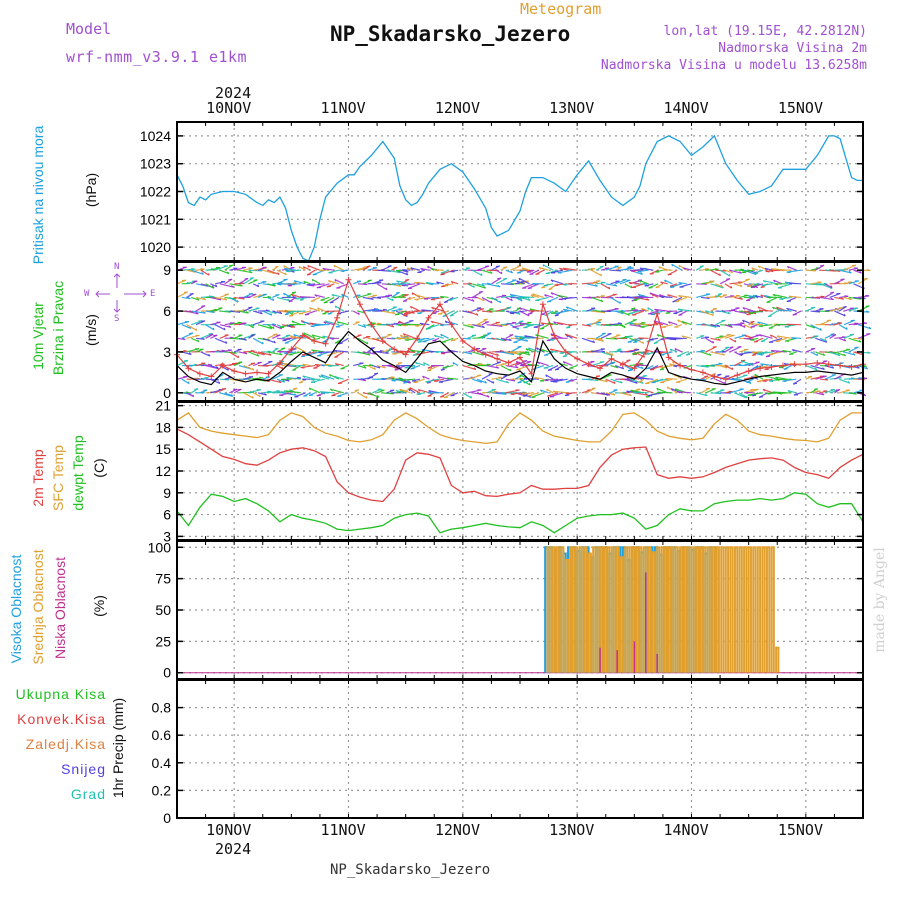  What do you see at coordinates (457, 108) in the screenshot?
I see `day-label: 12NOV` at bounding box center [457, 108].